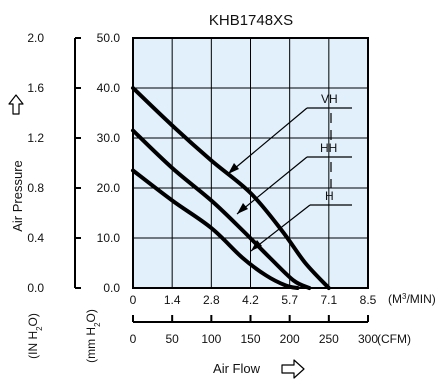  Describe the element at coordinates (272, 185) in the screenshot. I see `hh-leader-line` at that location.